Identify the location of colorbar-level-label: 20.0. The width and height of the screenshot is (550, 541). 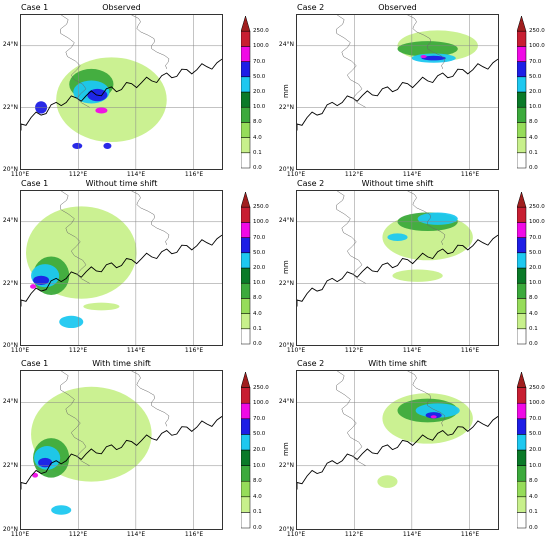
(259, 268).